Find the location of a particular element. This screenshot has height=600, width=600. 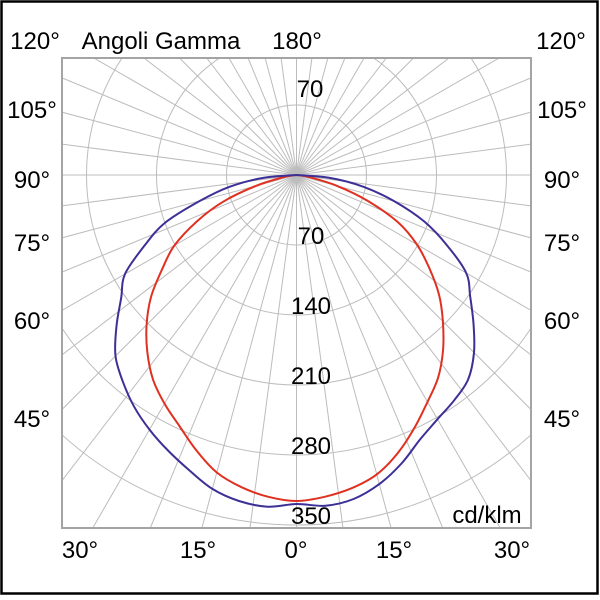

angle-tick-label: 0° is located at coordinates (296, 550).